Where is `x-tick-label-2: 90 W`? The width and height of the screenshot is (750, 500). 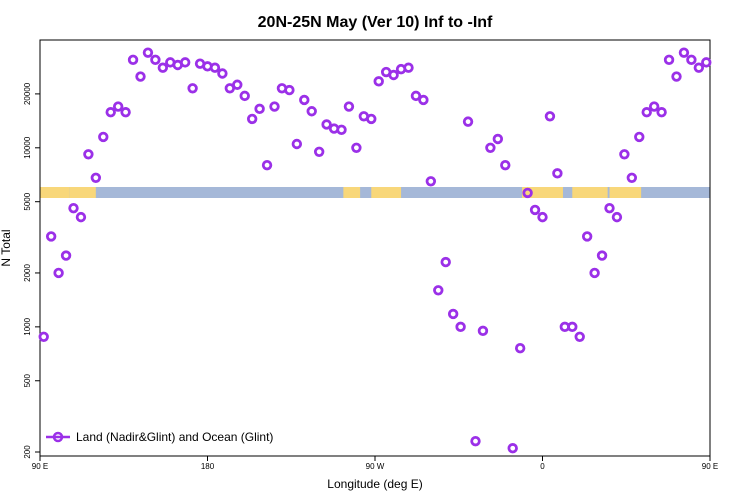
x-tick-label-2: 90 W is located at coordinates (375, 466).